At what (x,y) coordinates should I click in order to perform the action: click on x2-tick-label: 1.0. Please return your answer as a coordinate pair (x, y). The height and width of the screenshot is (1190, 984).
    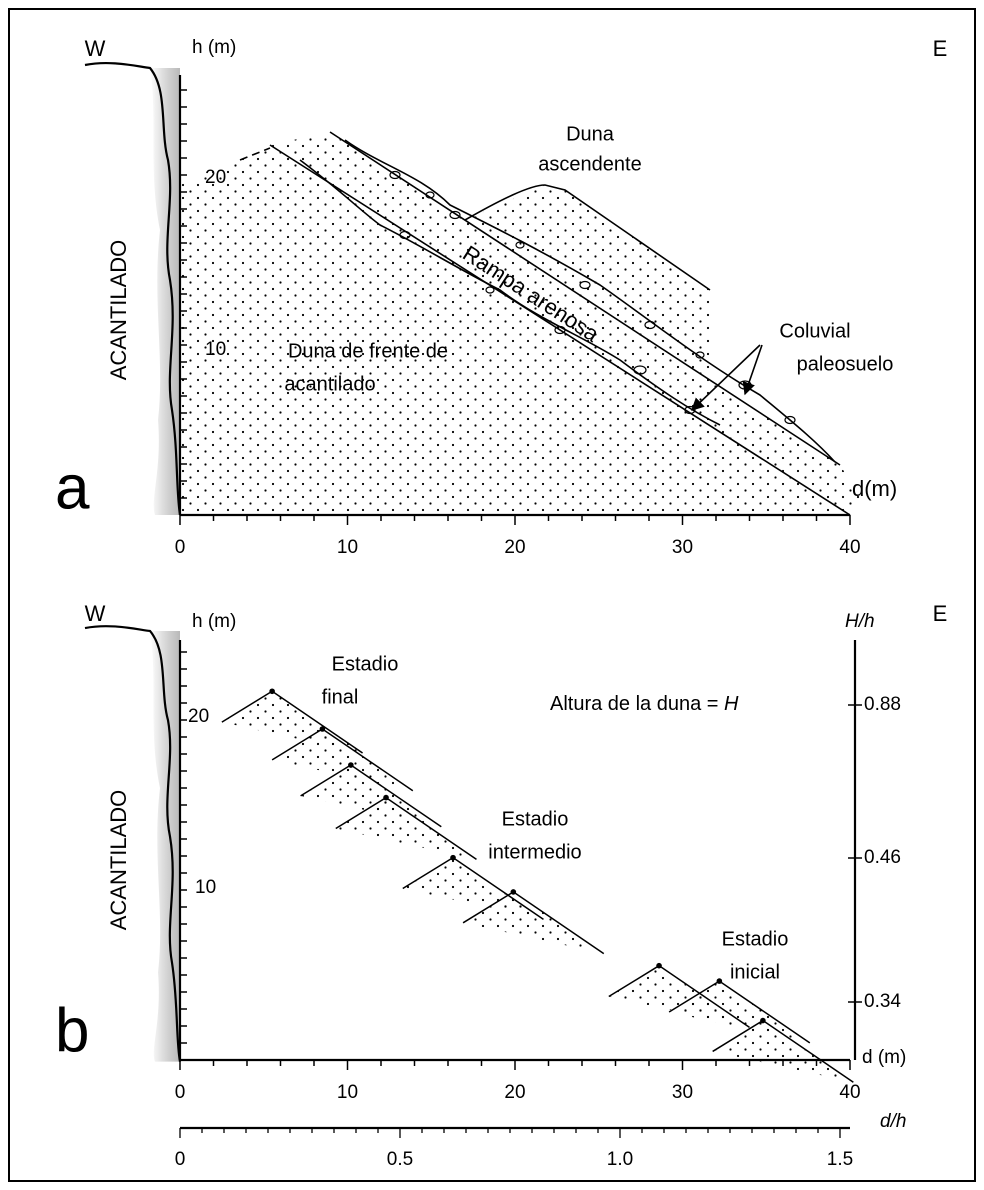
    Looking at the image, I should click on (620, 1159).